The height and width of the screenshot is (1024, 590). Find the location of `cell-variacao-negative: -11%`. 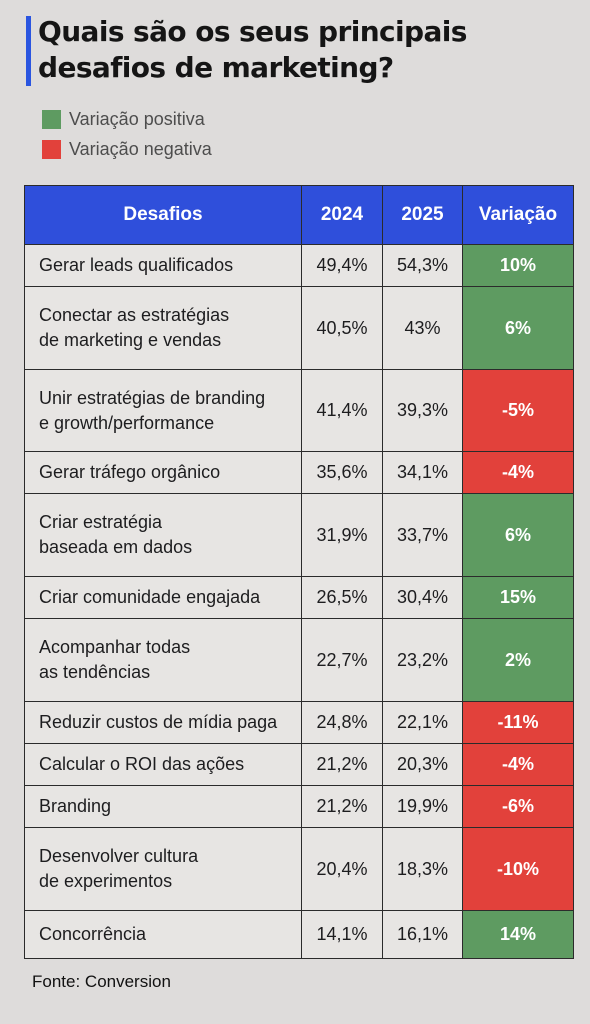

cell-variacao-negative: -11% is located at coordinates (518, 722).